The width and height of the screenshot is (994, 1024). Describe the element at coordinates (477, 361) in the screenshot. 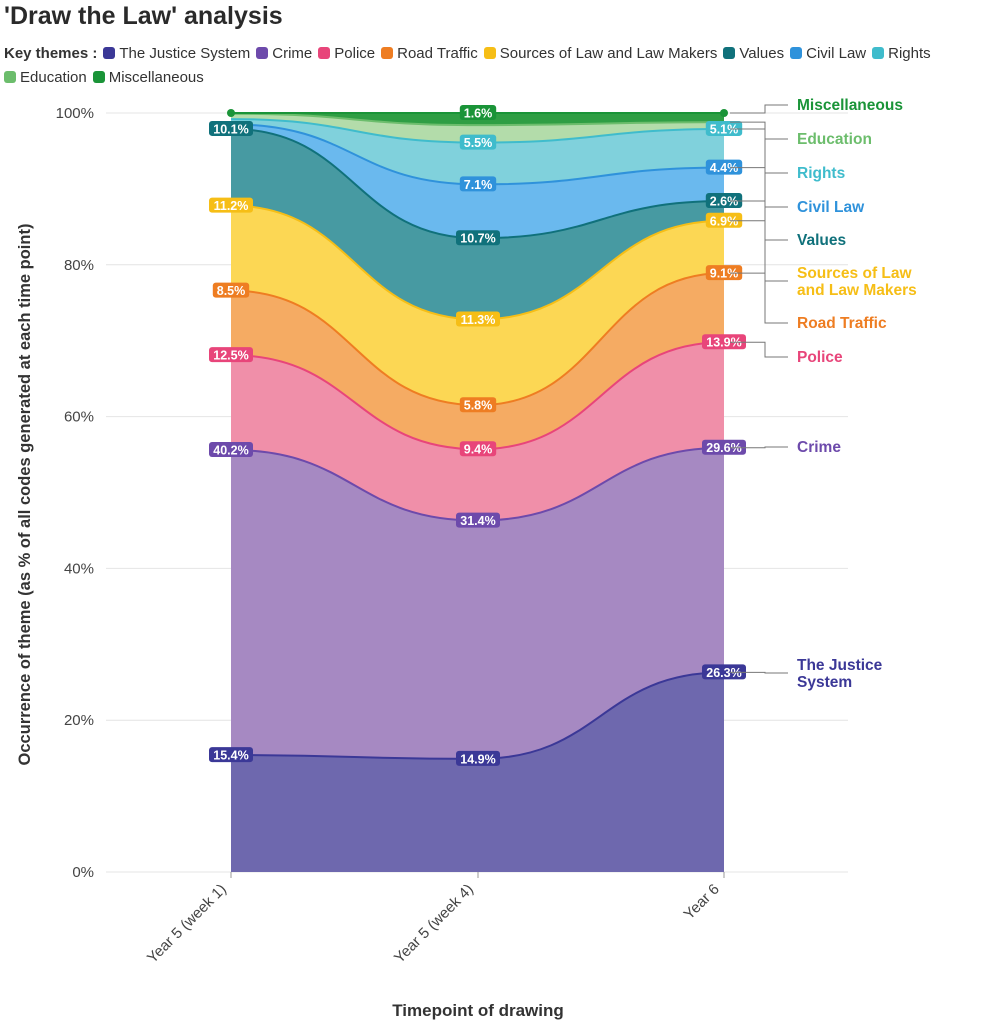

I see `area-road-traffic` at that location.